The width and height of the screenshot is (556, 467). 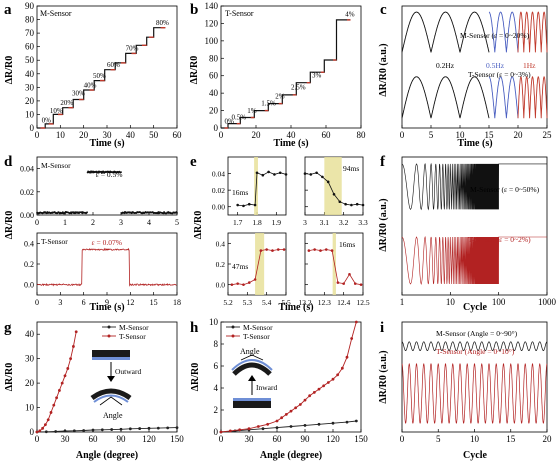 What do you see at coordinates (177, 222) in the screenshot?
I see `x-tick-label: 5` at bounding box center [177, 222].